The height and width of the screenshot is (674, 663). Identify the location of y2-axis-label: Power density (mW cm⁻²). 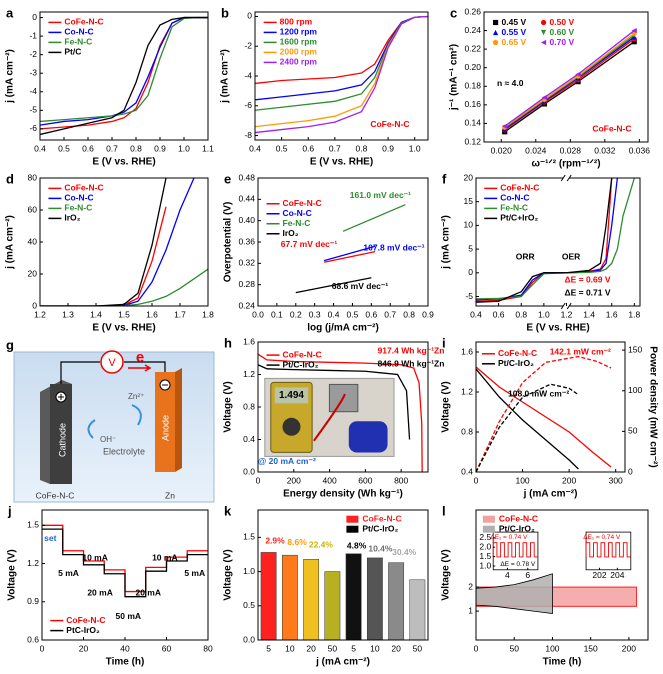
(652, 406).